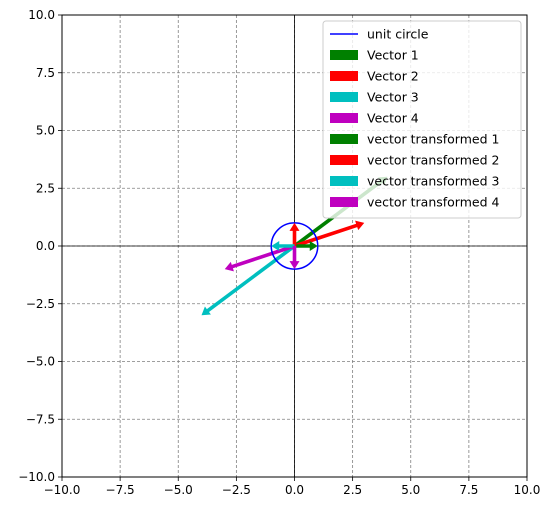 This screenshot has height=515, width=552. I want to click on legend-label: Vector 3, so click(393, 97).